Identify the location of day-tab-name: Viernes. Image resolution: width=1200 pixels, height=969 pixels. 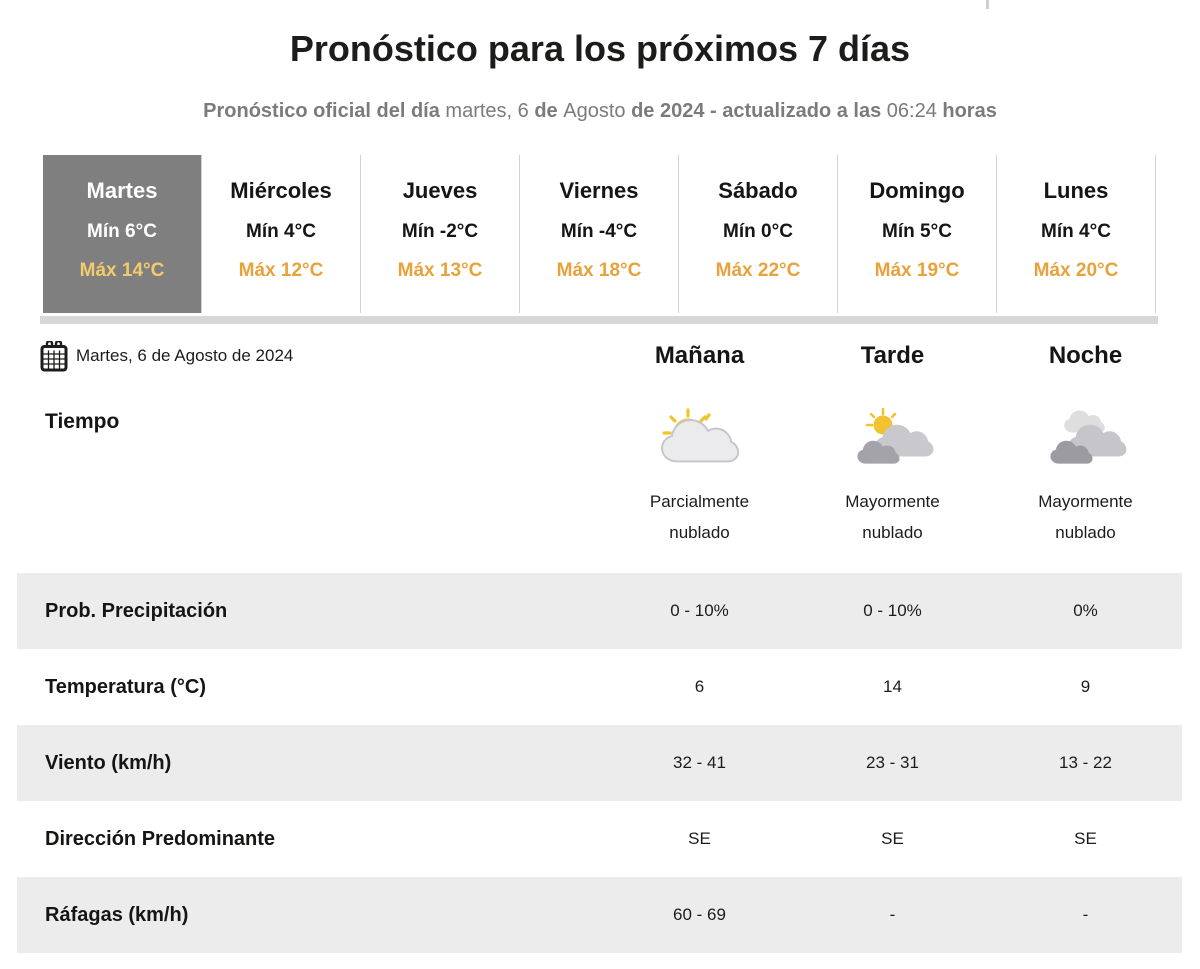
(599, 190).